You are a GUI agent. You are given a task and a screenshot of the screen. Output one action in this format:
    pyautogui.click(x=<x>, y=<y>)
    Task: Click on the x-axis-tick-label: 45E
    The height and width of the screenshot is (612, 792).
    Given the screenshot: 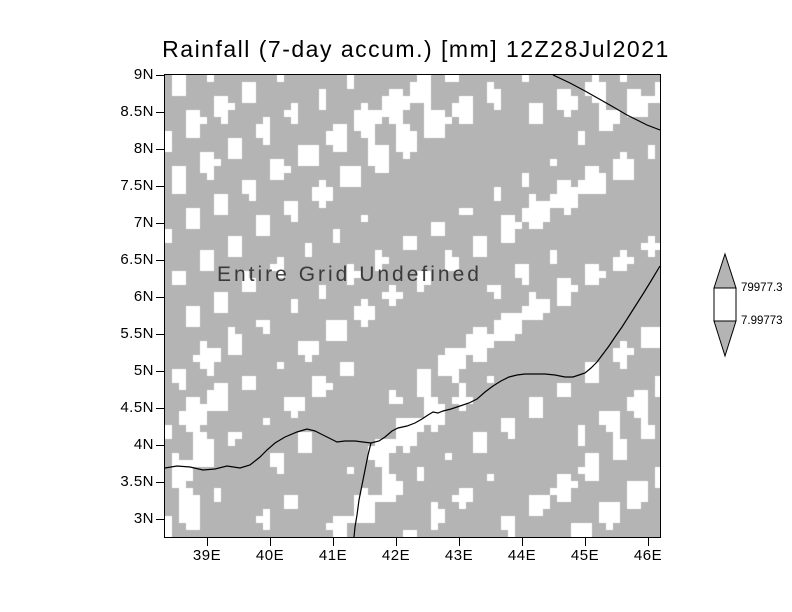 What is the action you would take?
    pyautogui.click(x=585, y=555)
    